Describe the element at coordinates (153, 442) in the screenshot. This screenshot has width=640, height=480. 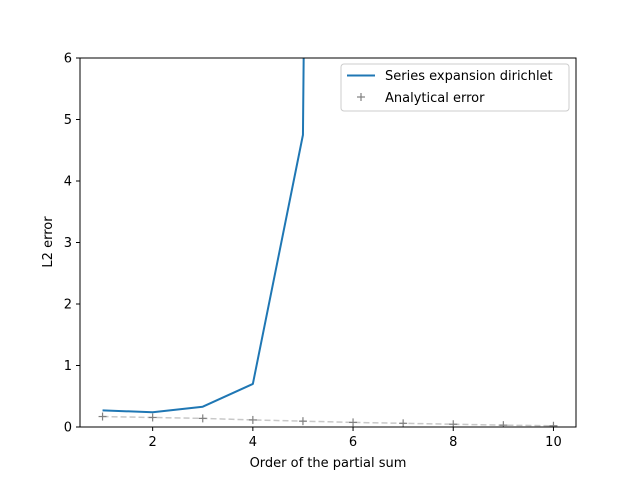
I see `x-tick-label: 2` at that location.